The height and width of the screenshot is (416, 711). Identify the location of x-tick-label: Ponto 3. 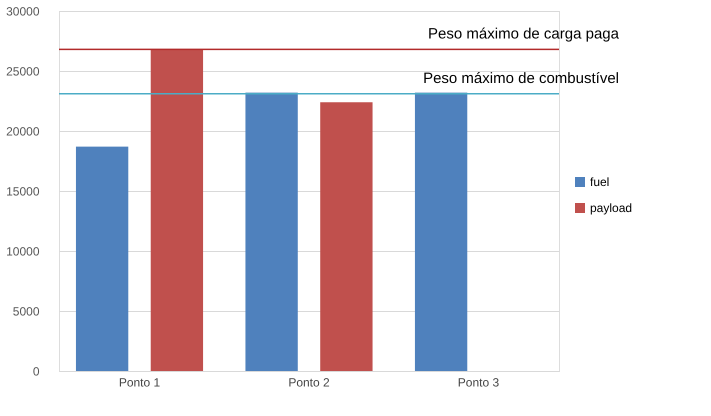
(479, 383).